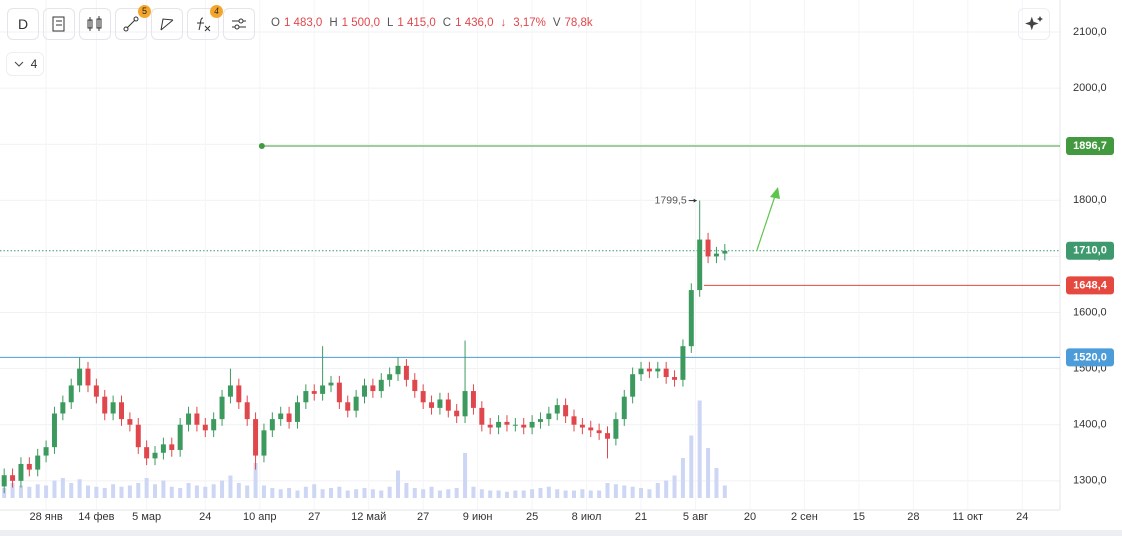 This screenshot has height=536, width=1122. What do you see at coordinates (167, 24) in the screenshot?
I see `tools-button` at bounding box center [167, 24].